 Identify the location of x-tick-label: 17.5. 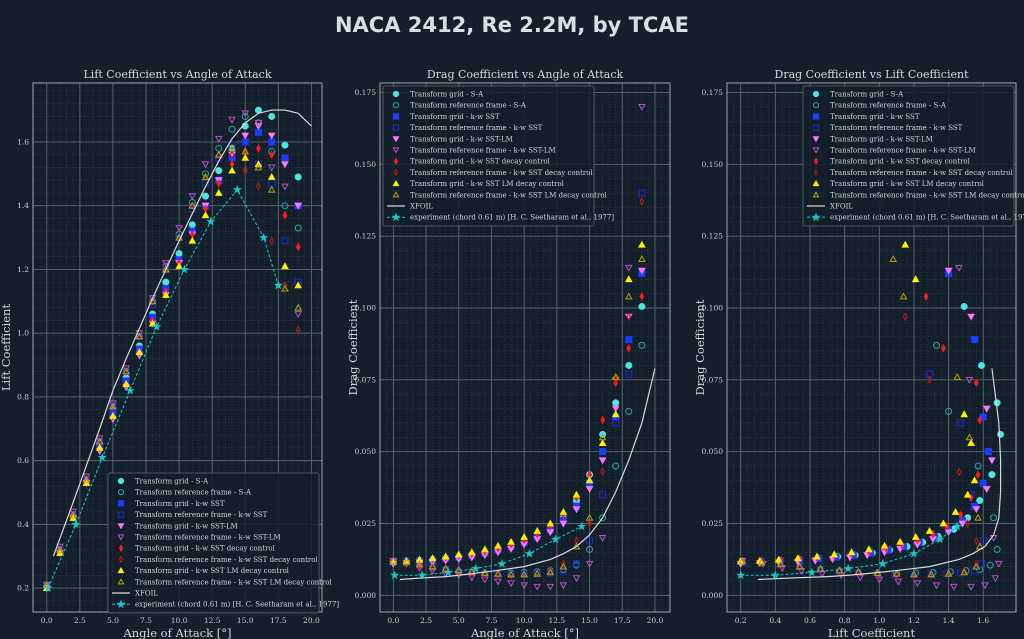
(622, 620).